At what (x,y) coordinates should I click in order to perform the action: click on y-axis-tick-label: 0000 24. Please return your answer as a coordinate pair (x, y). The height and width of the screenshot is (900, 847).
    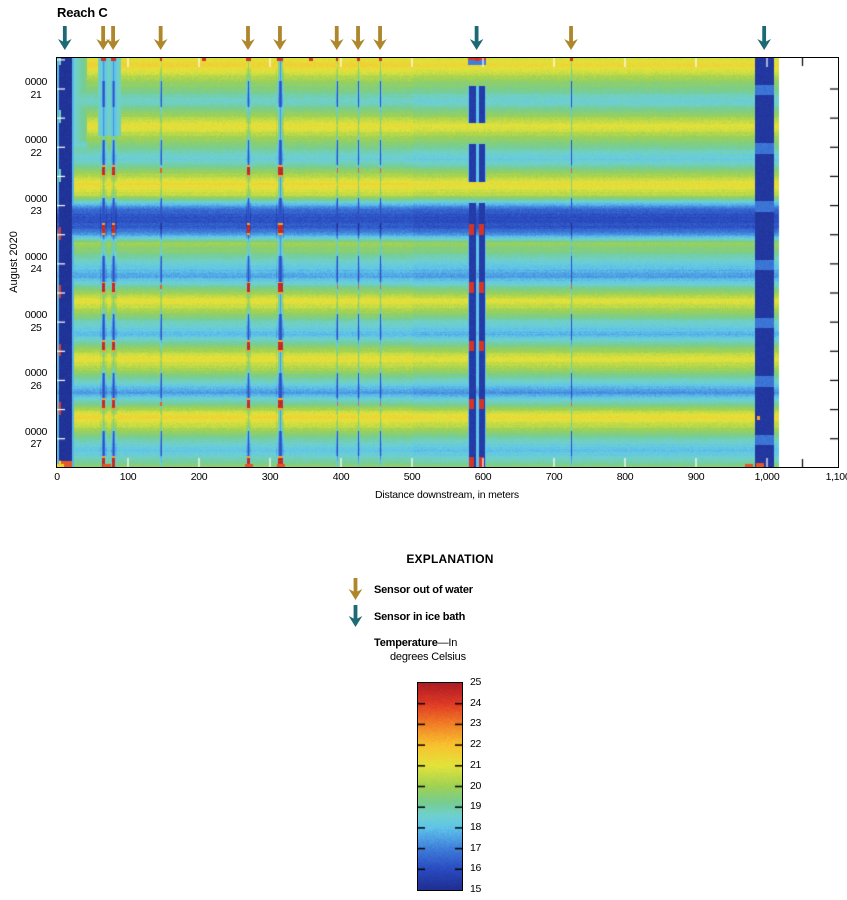
    Looking at the image, I should click on (36, 263).